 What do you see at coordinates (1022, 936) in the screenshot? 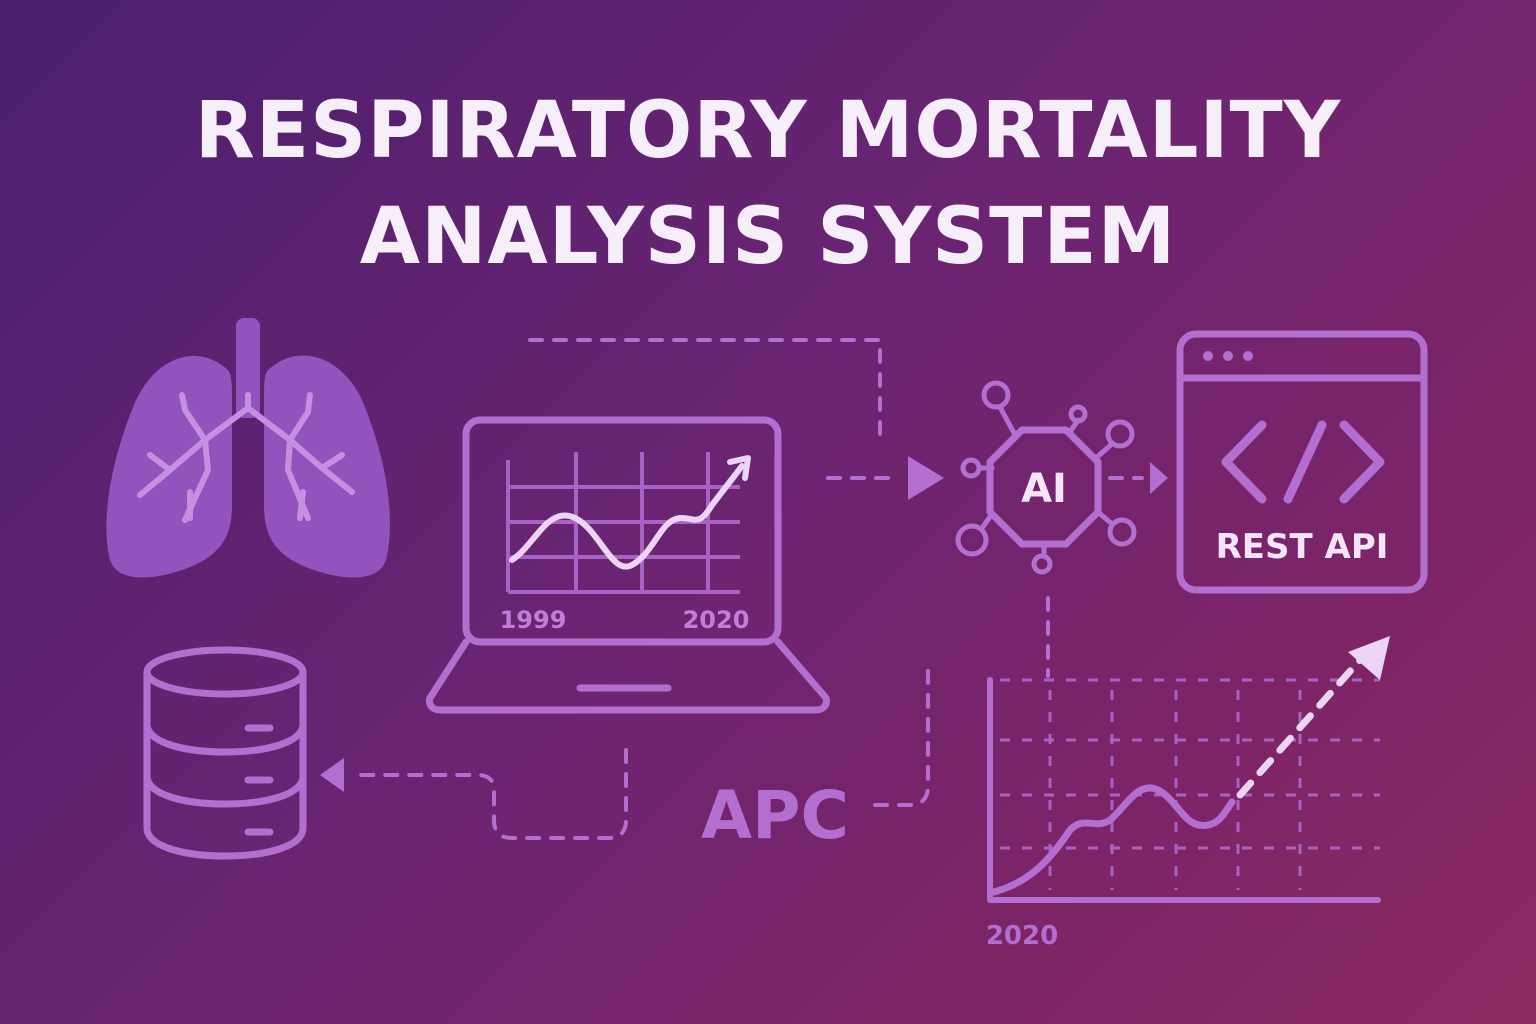
I see `trend-chart-year: 2020` at bounding box center [1022, 936].